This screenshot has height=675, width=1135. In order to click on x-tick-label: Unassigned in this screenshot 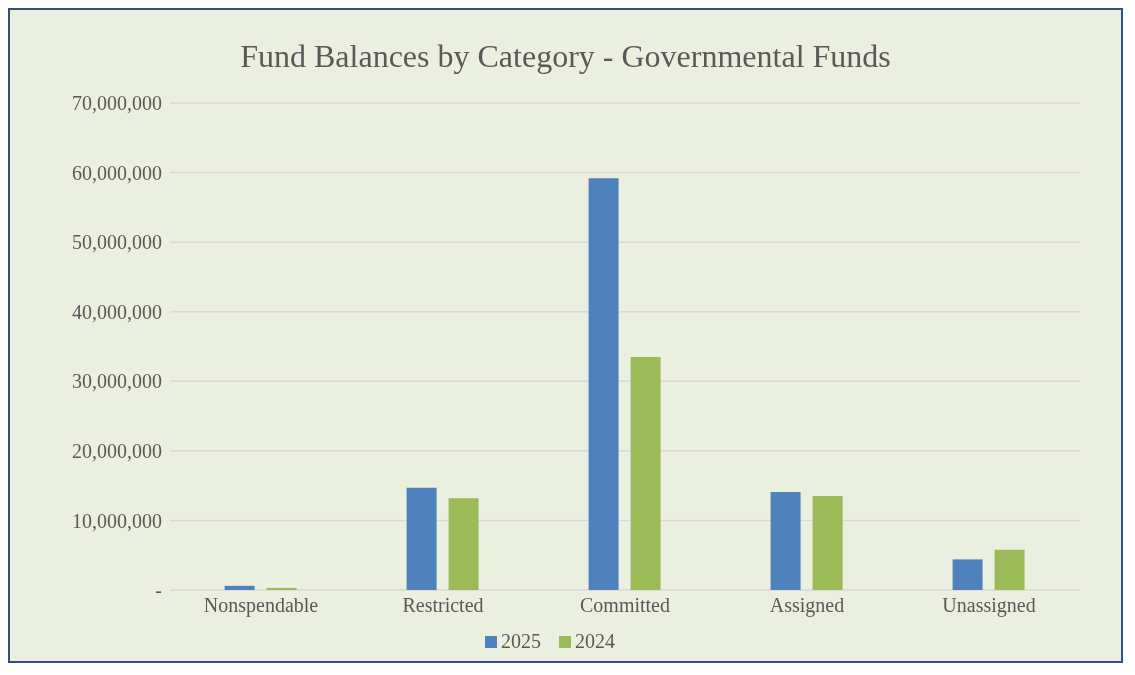, I will do `click(989, 606)`.